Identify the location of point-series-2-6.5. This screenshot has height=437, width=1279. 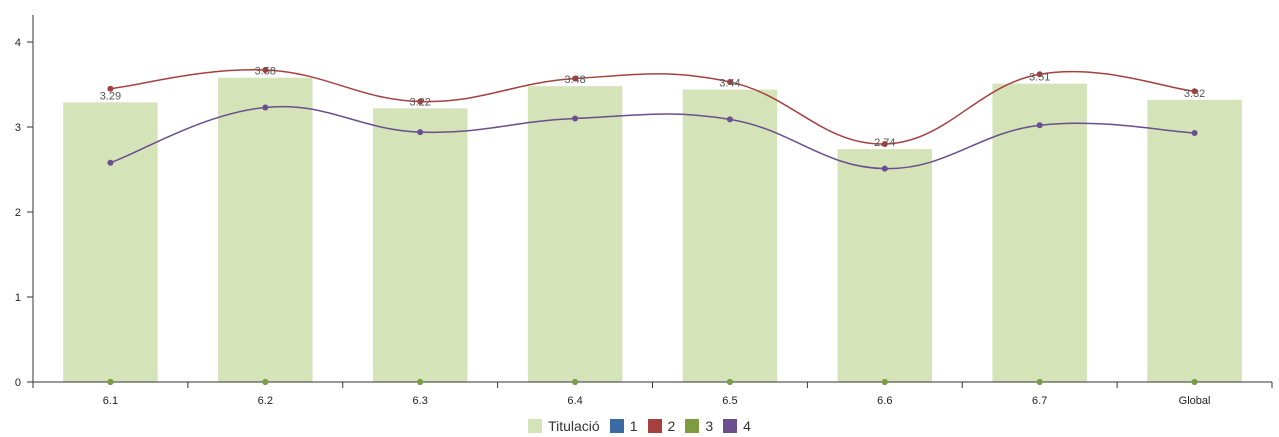
(729, 81).